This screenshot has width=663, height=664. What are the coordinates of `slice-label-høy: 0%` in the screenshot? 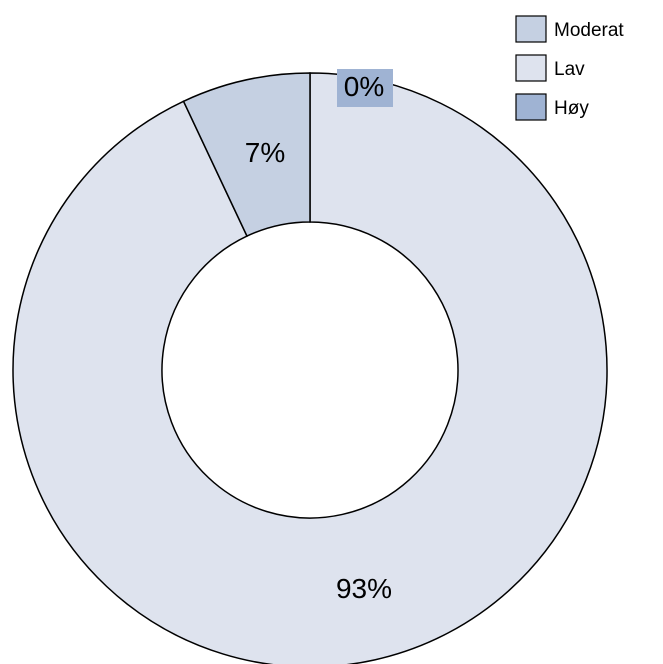 It's located at (364, 86).